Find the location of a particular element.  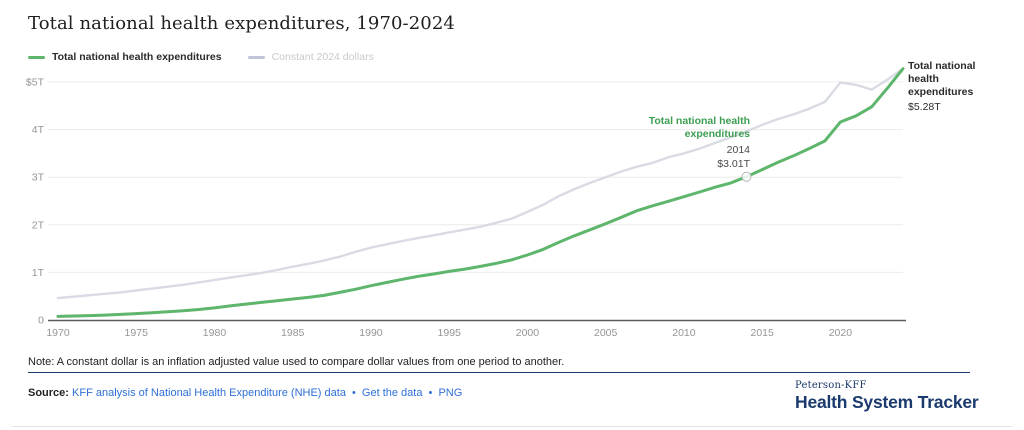

logo-peterson-kff: Peterson-KFF is located at coordinates (831, 385).